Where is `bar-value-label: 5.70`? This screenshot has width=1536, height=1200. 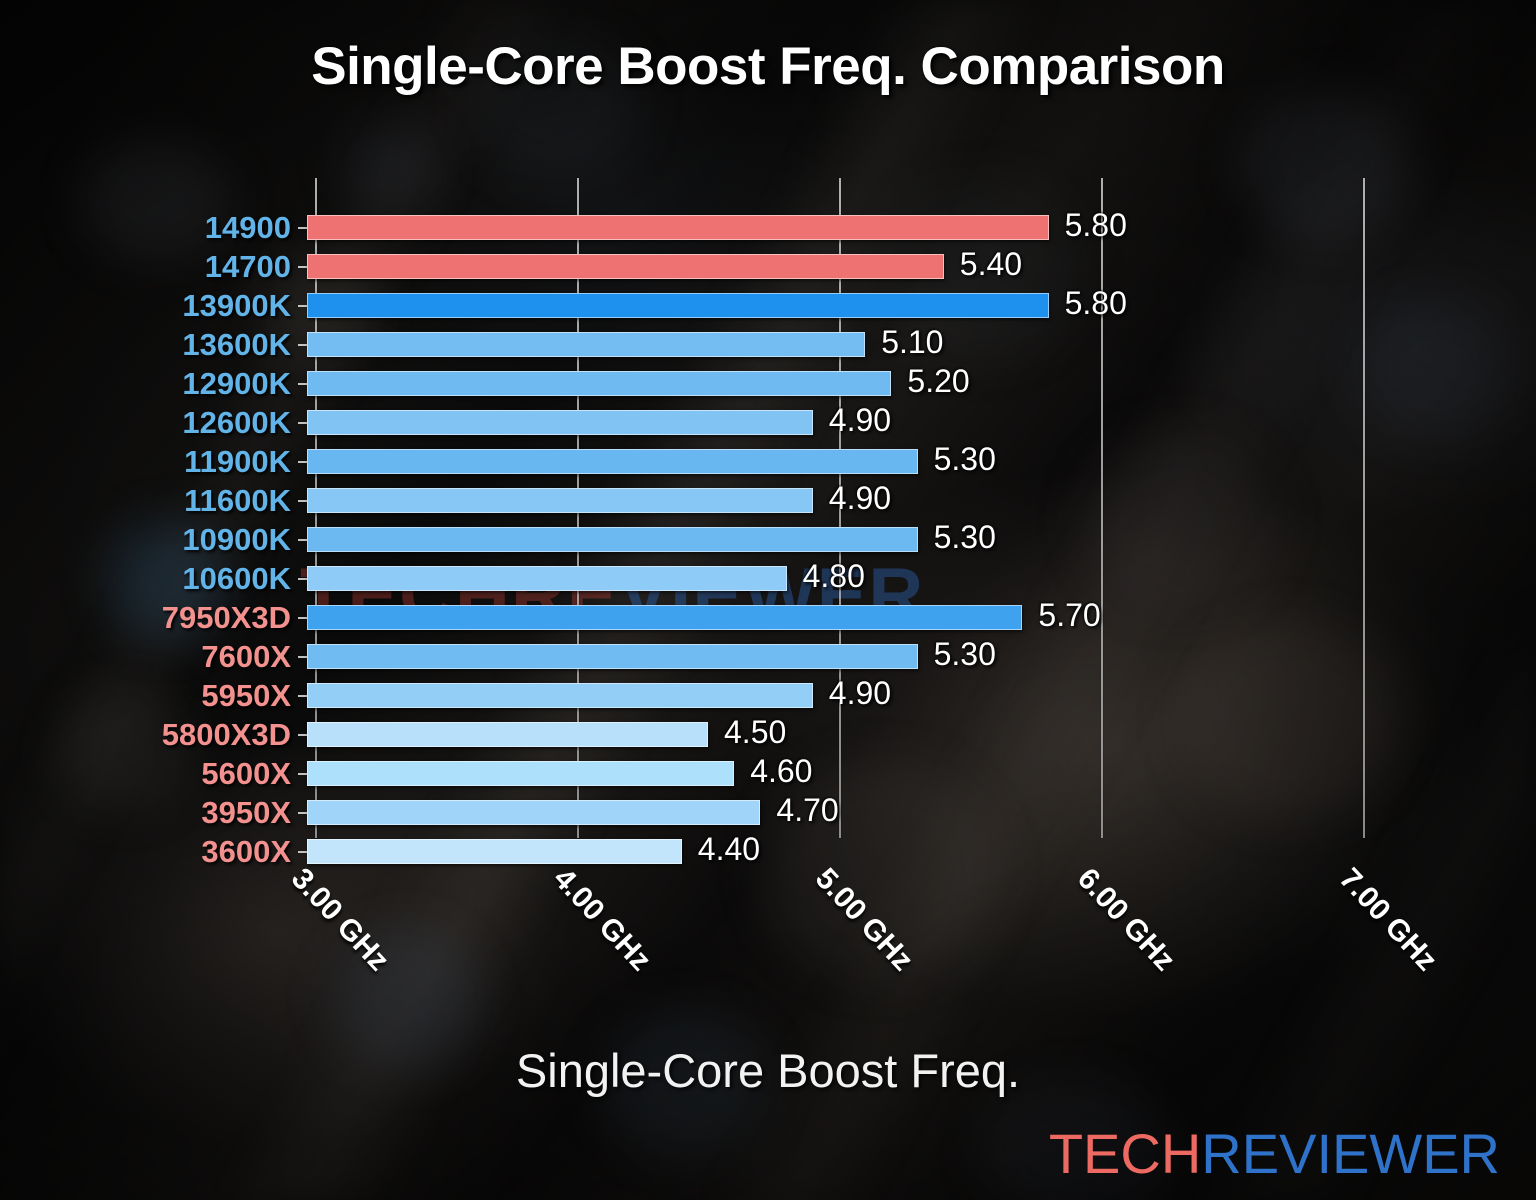
bar-value-label: 5.70 is located at coordinates (1069, 615).